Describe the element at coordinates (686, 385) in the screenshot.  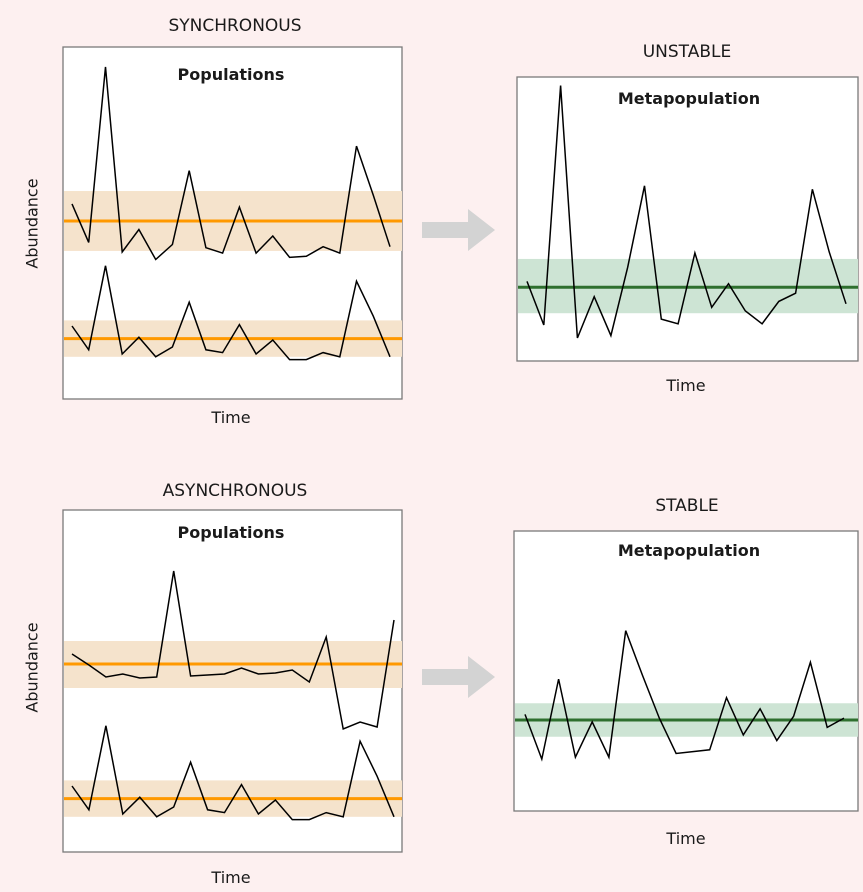
I see `time-axis-label-unstable: Time` at that location.